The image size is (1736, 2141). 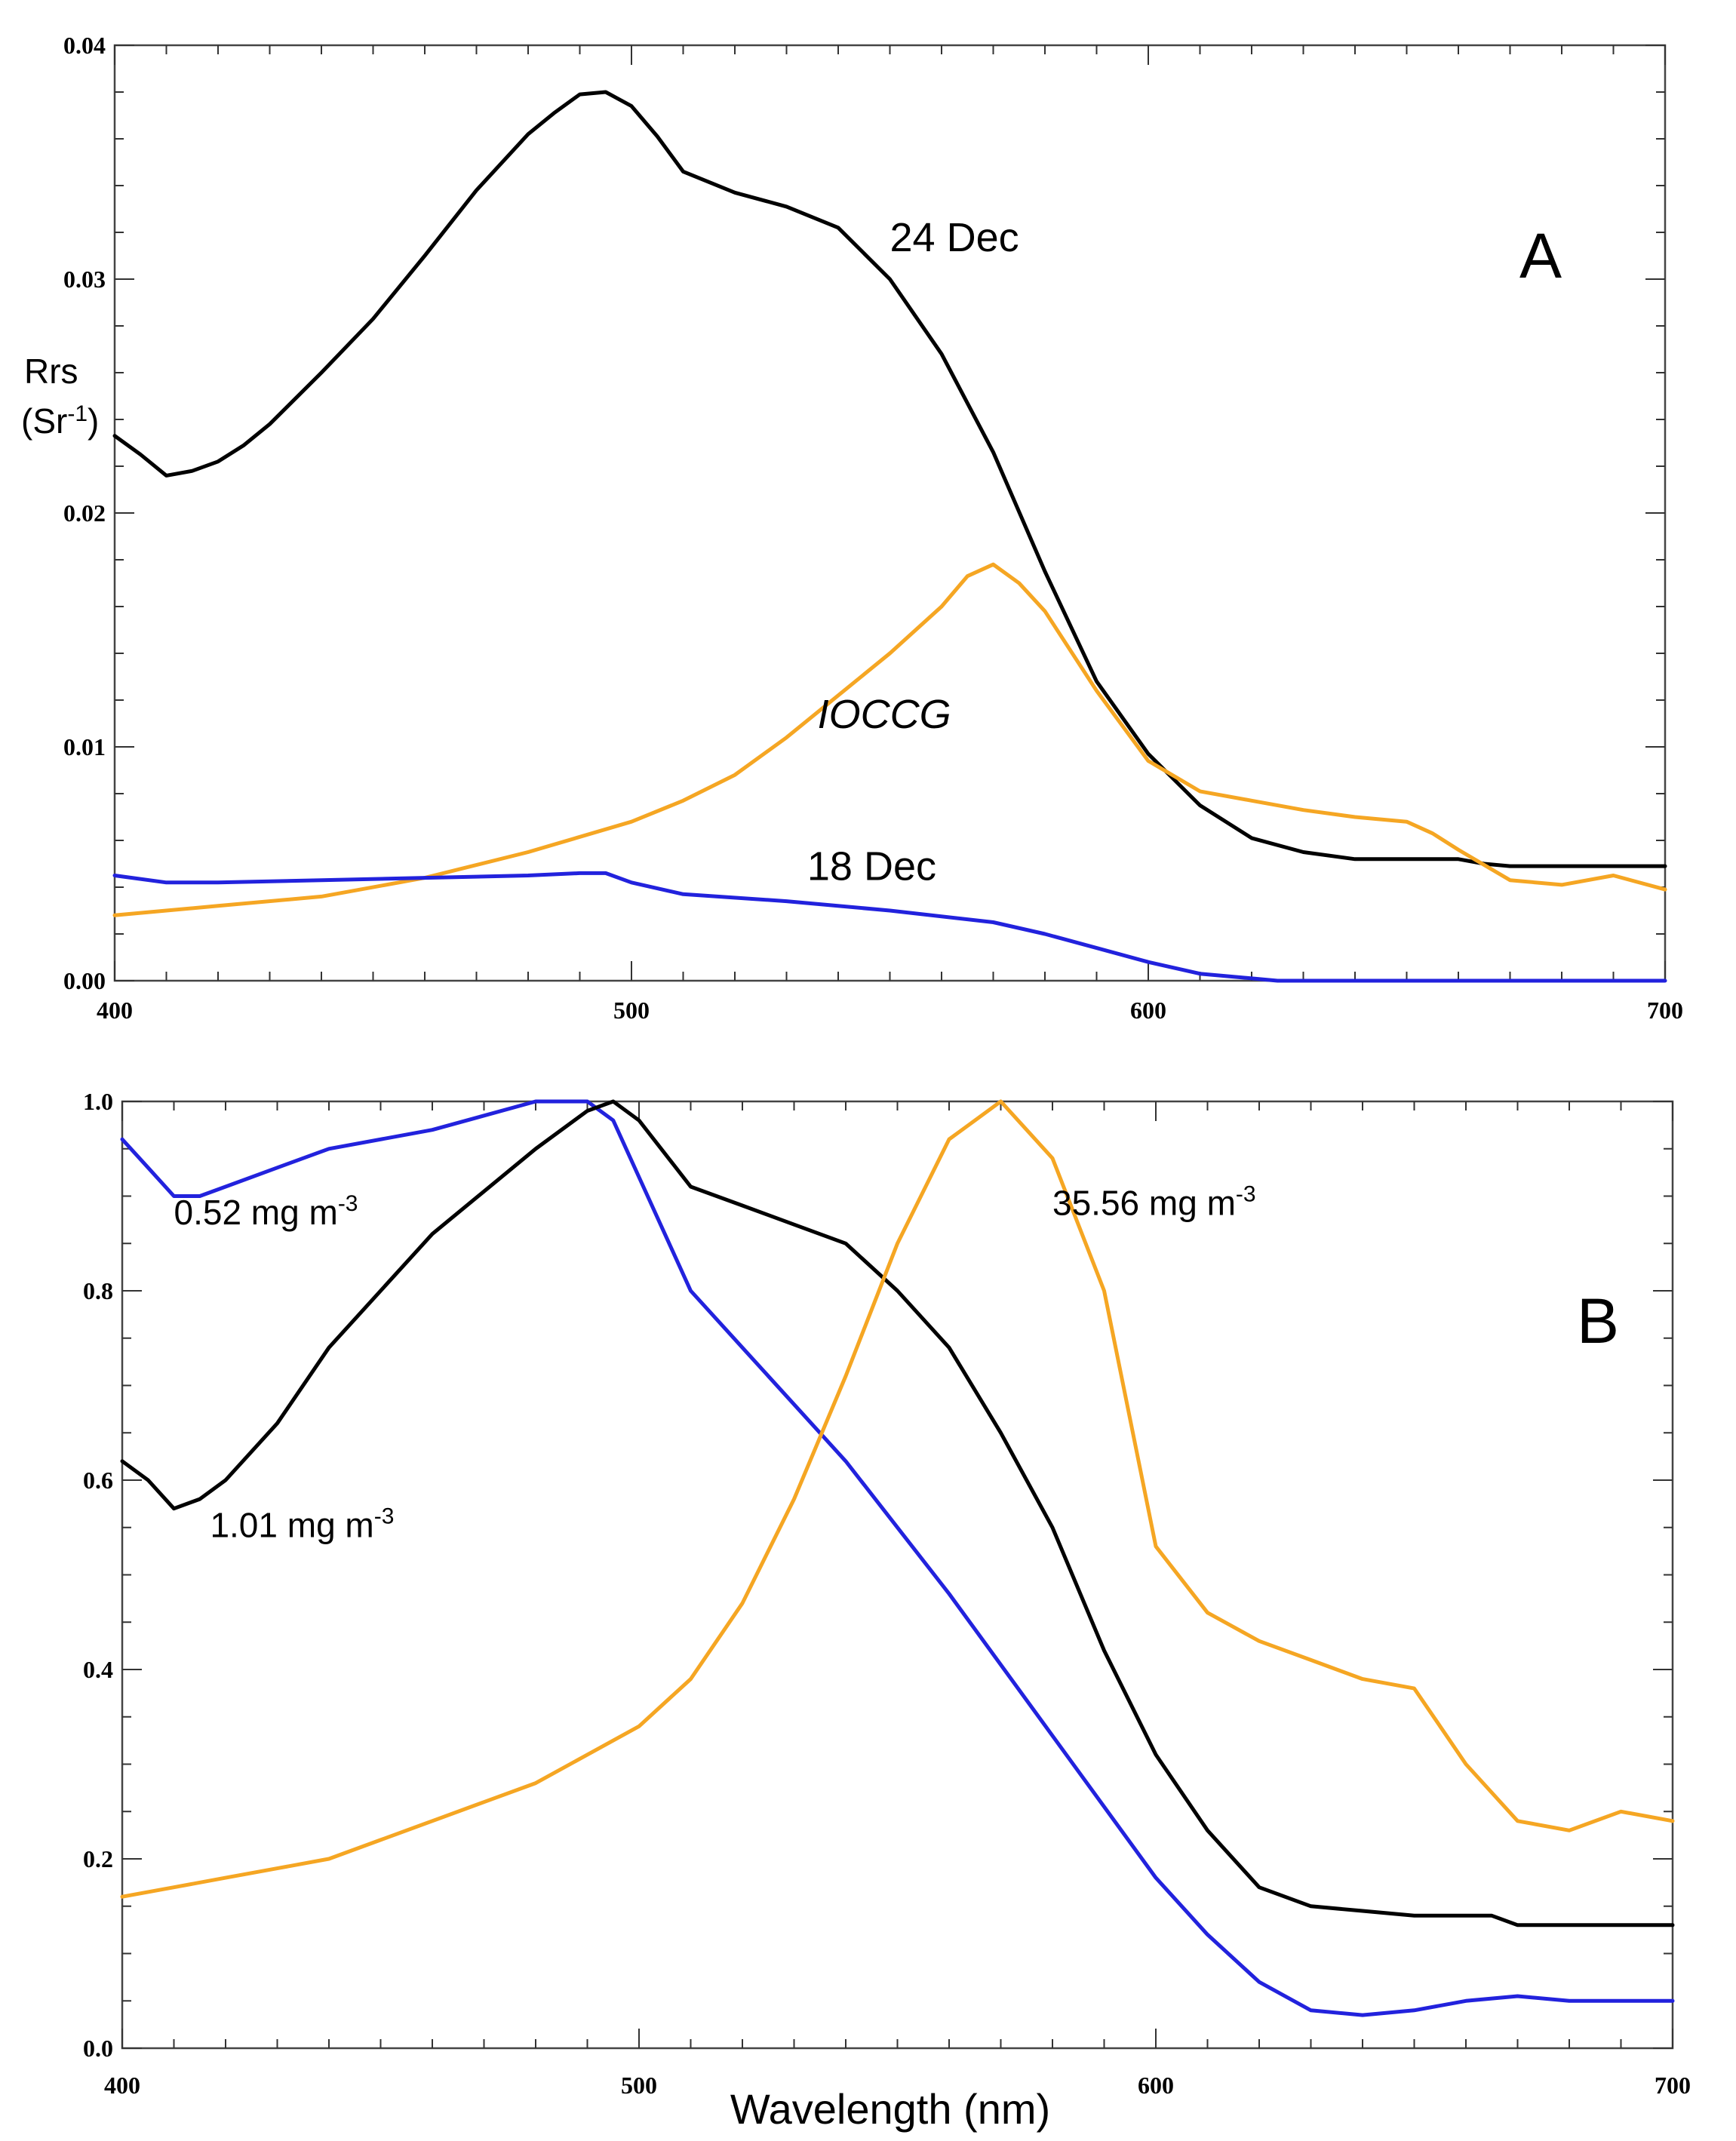 I want to click on panel-a-annotations: 24 Dec IOCCG 18 Dec, so click(x=913, y=552).